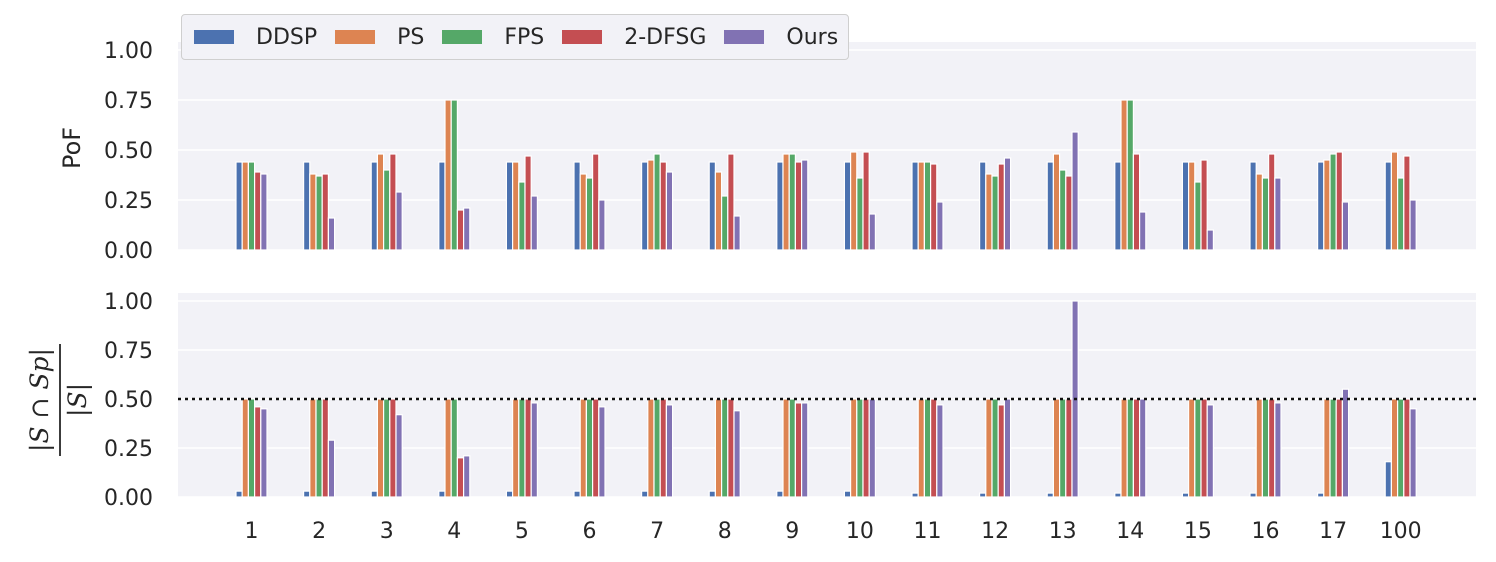 The height and width of the screenshot is (562, 1496). Describe the element at coordinates (319, 531) in the screenshot. I see `x-tick-label: 2` at that location.